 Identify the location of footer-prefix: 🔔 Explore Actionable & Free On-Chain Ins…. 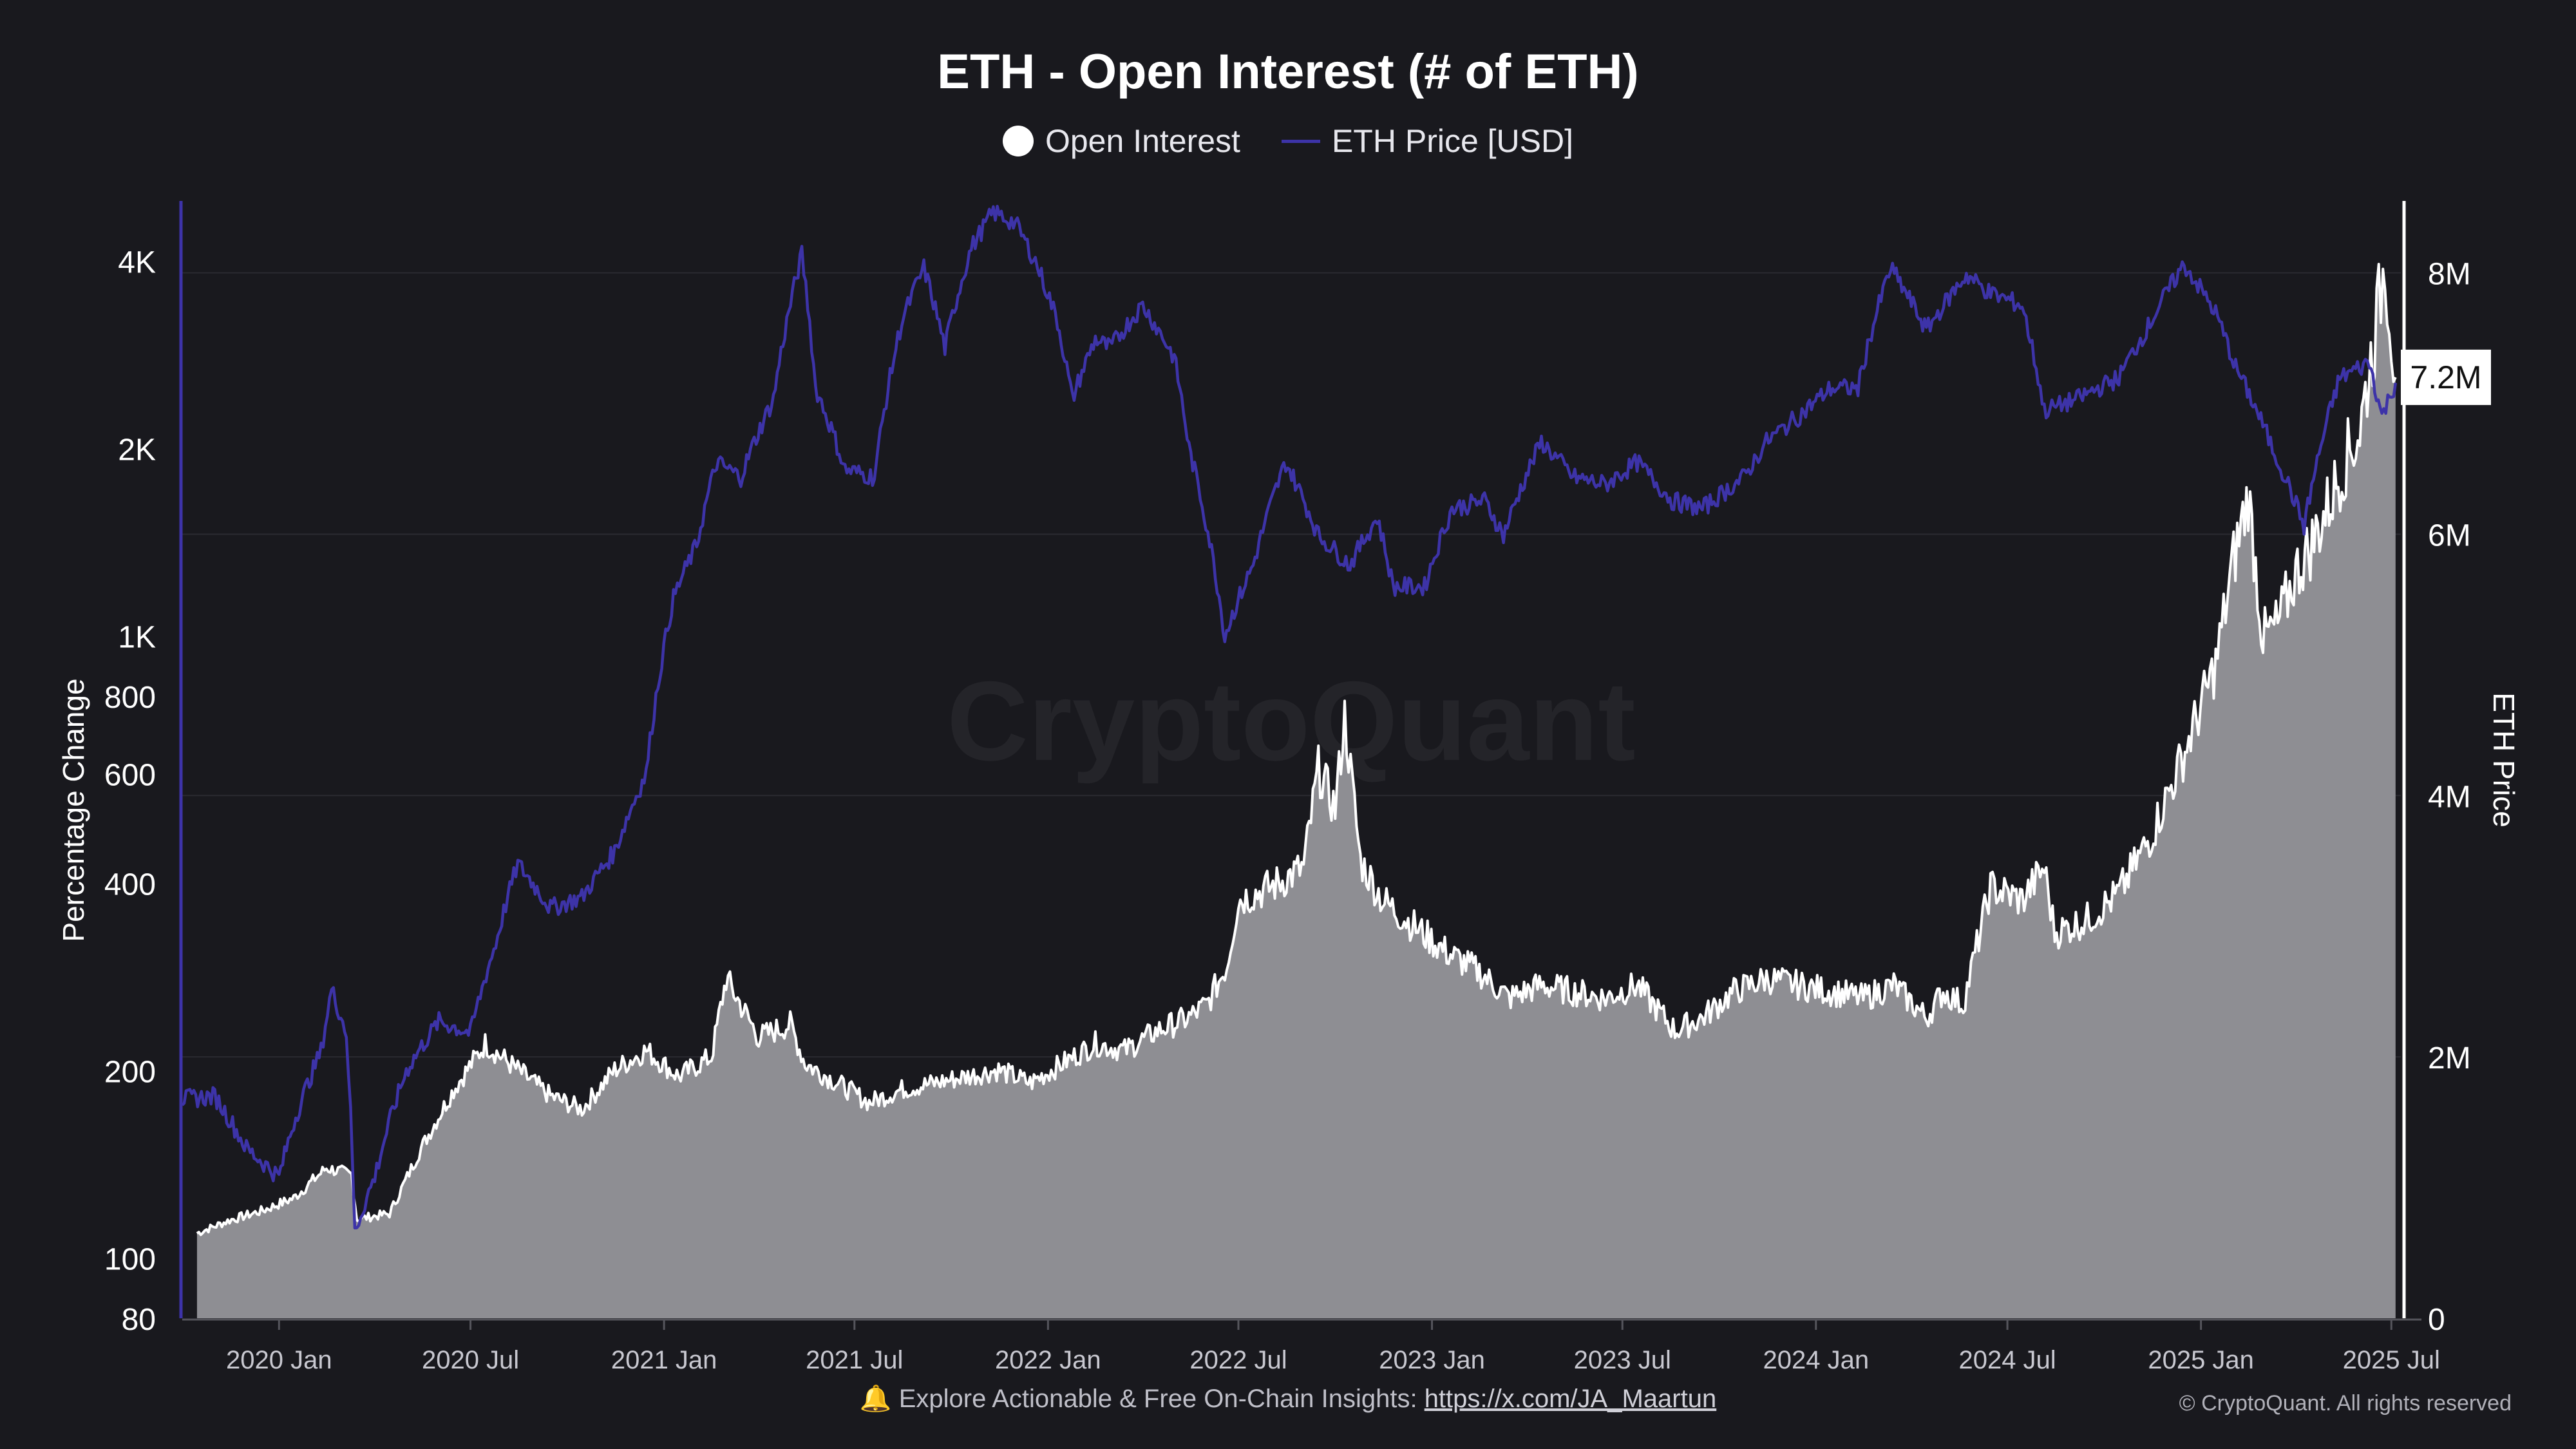
(1142, 1399).